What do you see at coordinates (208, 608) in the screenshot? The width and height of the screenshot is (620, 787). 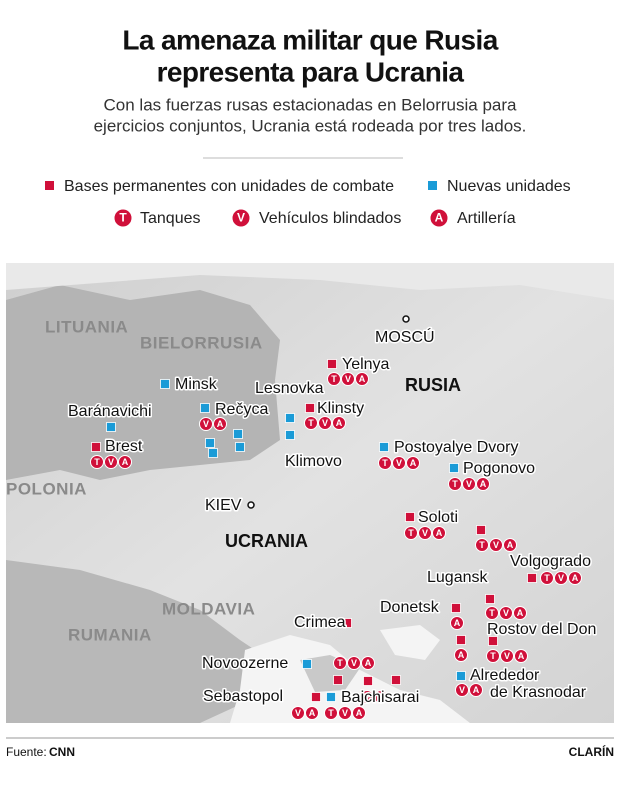 I see `country-label: MOLDAVIA` at bounding box center [208, 608].